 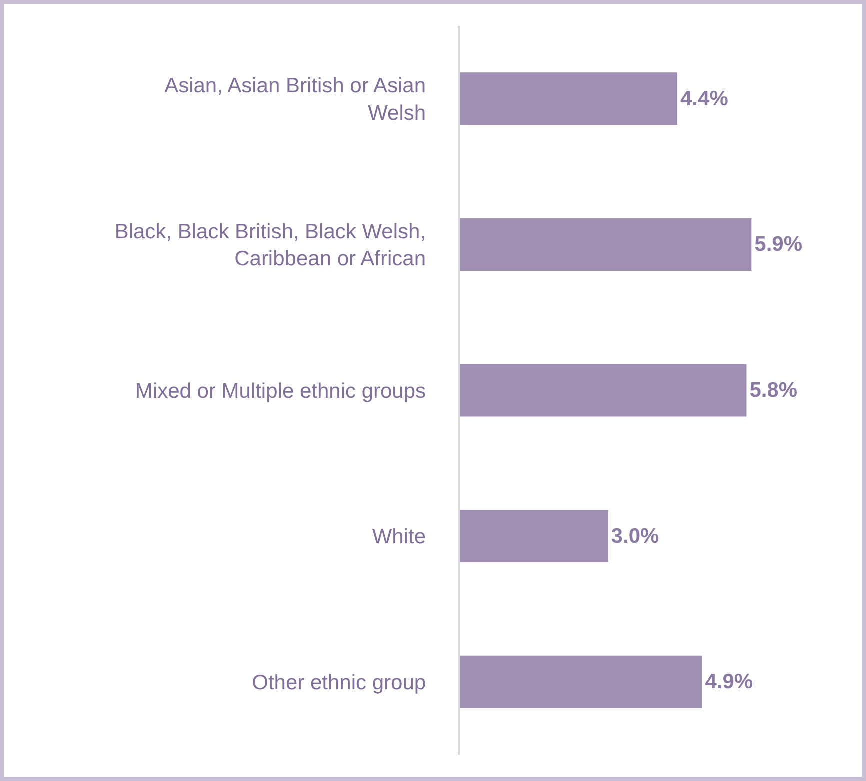 What do you see at coordinates (704, 98) in the screenshot?
I see `data-label: 4.4%` at bounding box center [704, 98].